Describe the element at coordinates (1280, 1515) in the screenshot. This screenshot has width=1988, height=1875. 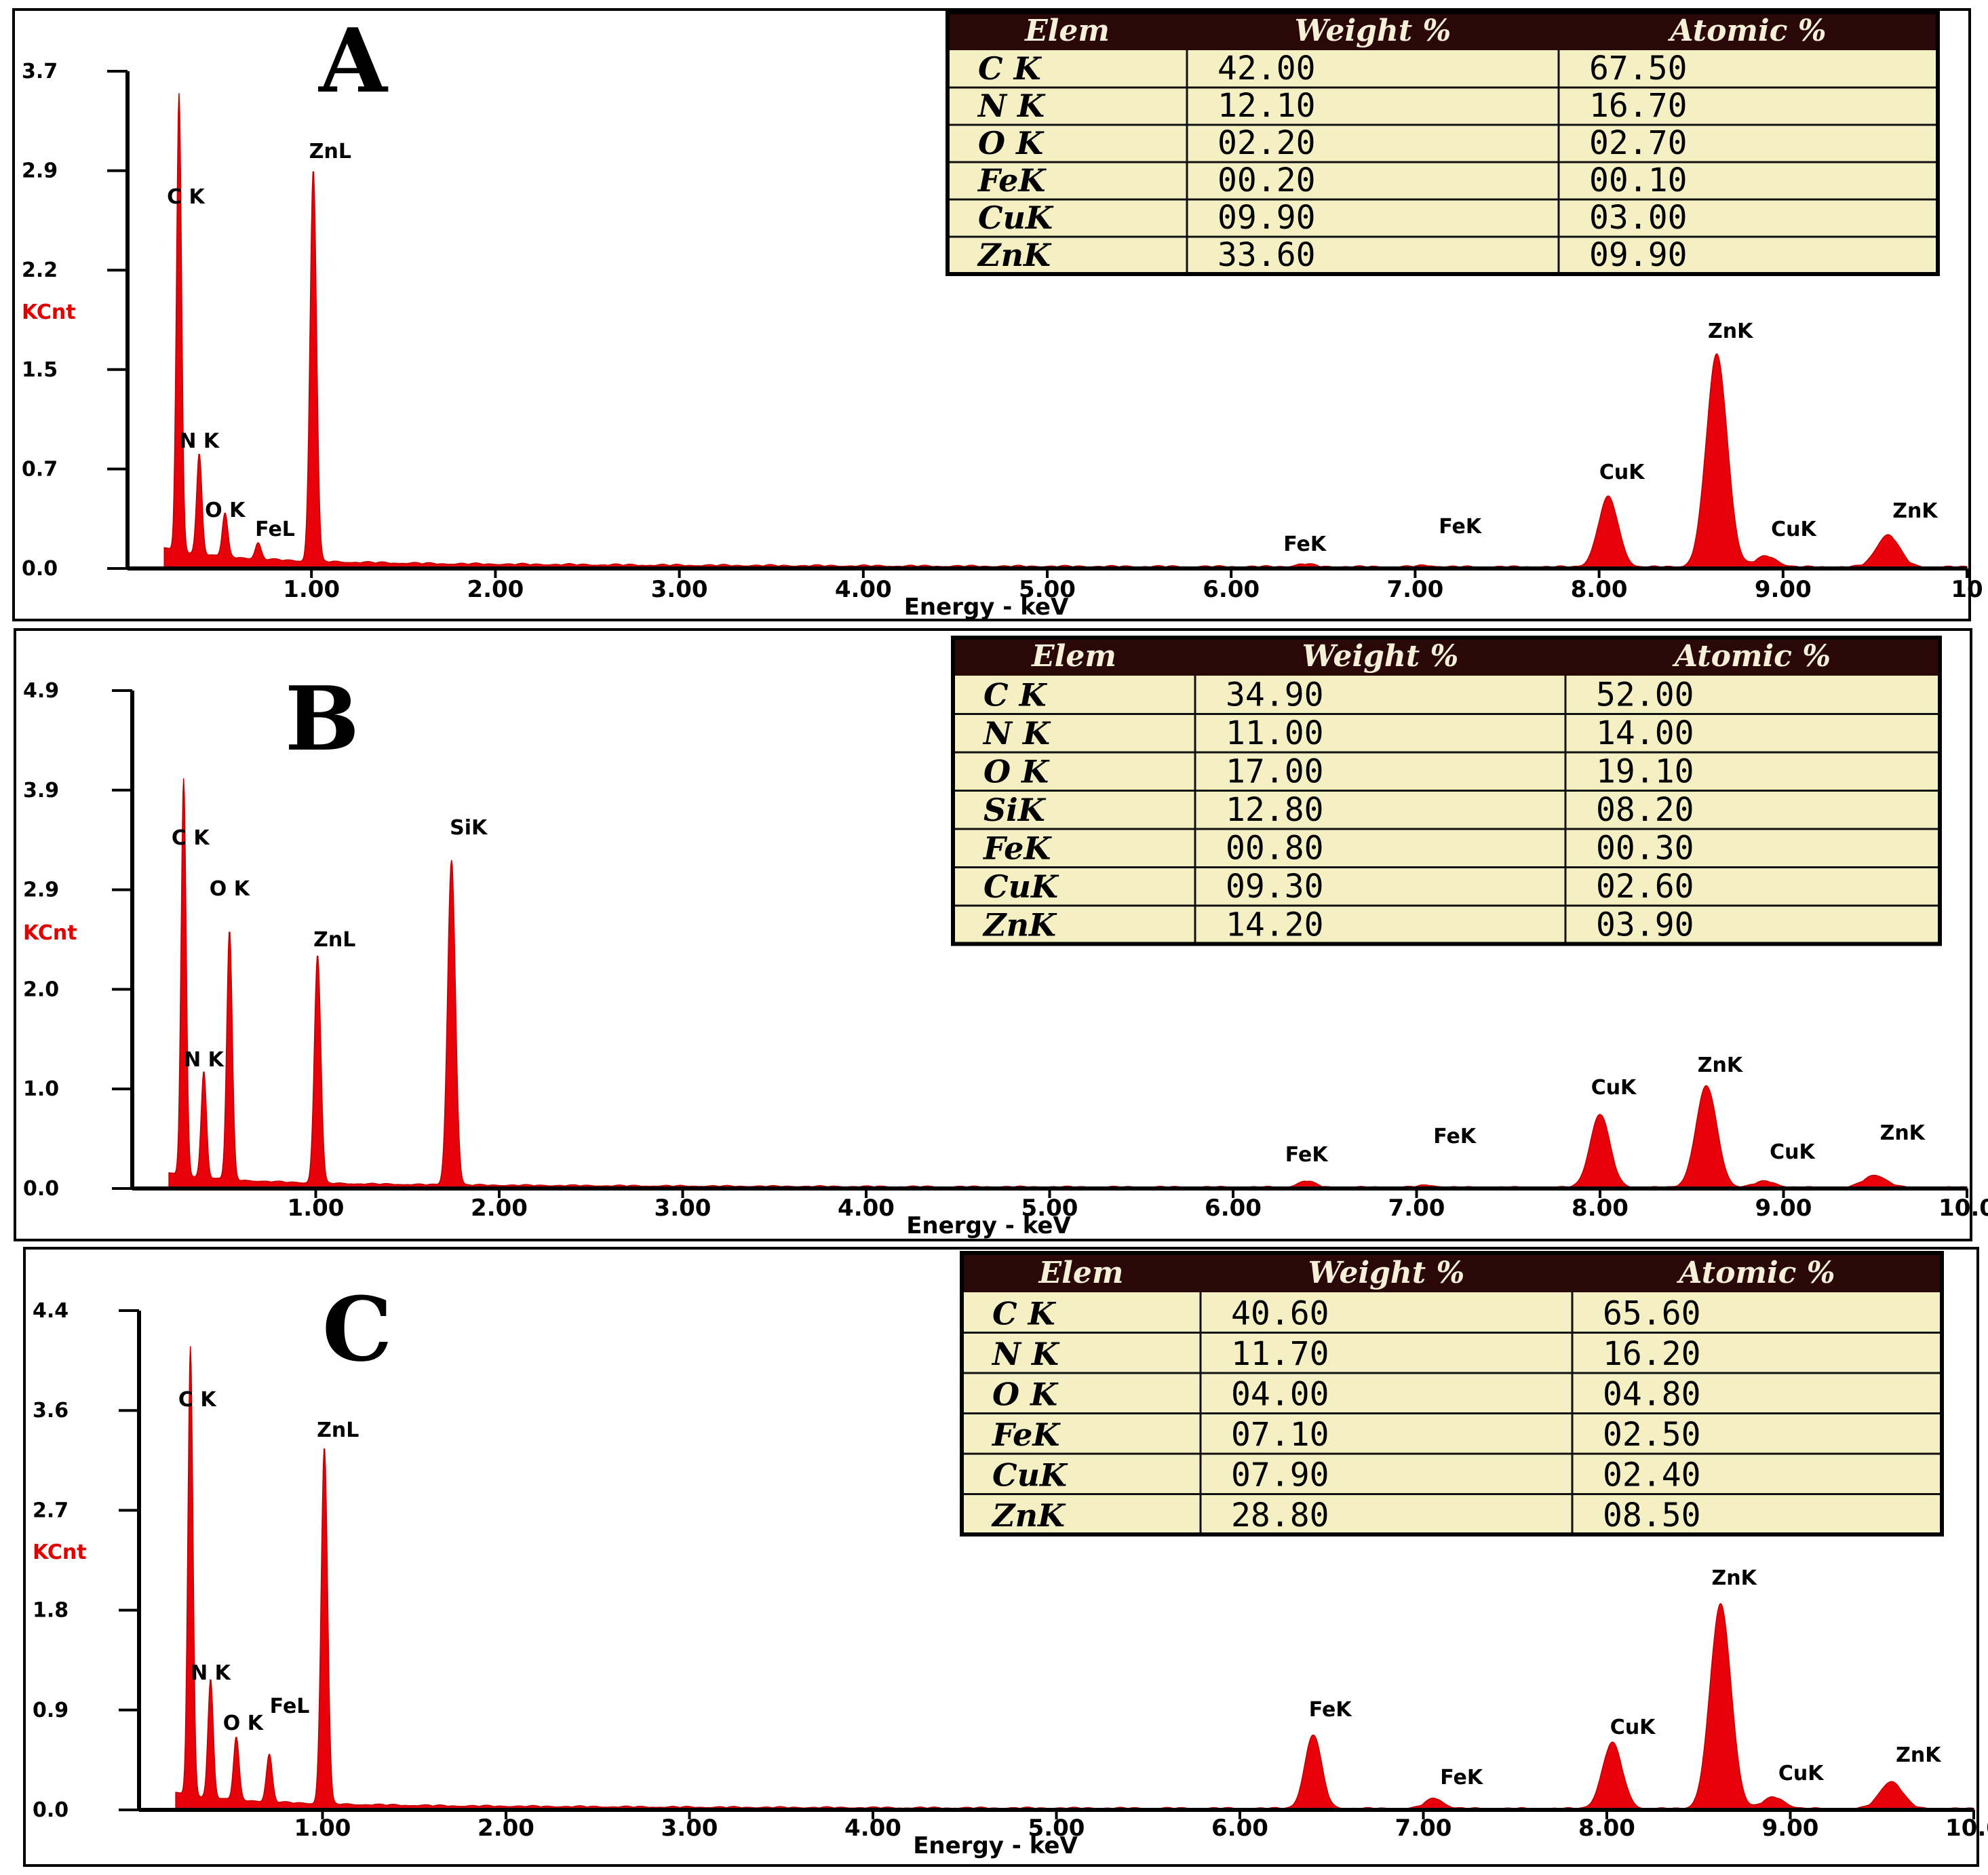
I see `table-cell-weight: 28.80` at that location.